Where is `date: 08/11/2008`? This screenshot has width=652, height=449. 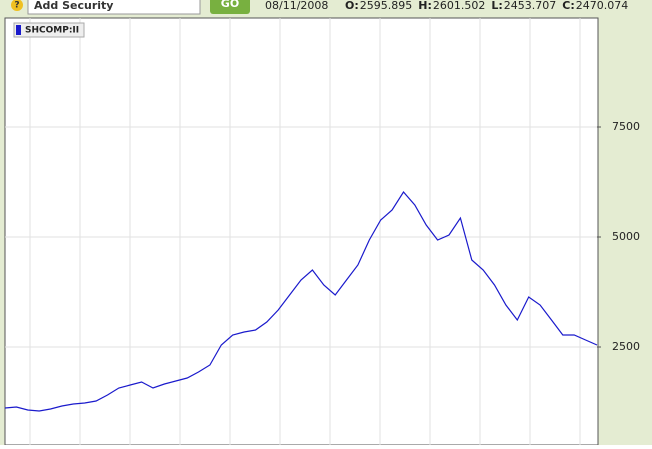
date: 08/11/2008 is located at coordinates (296, 6).